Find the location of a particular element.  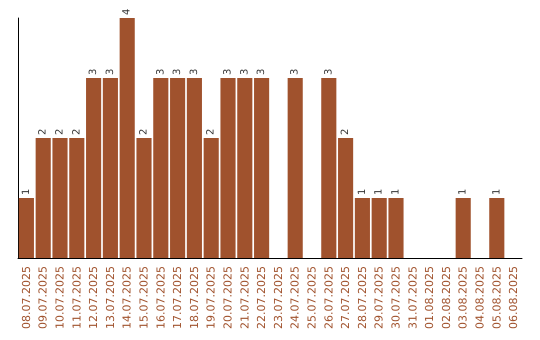

x-tick-label: 20.07.2025 is located at coordinates (228, 298).